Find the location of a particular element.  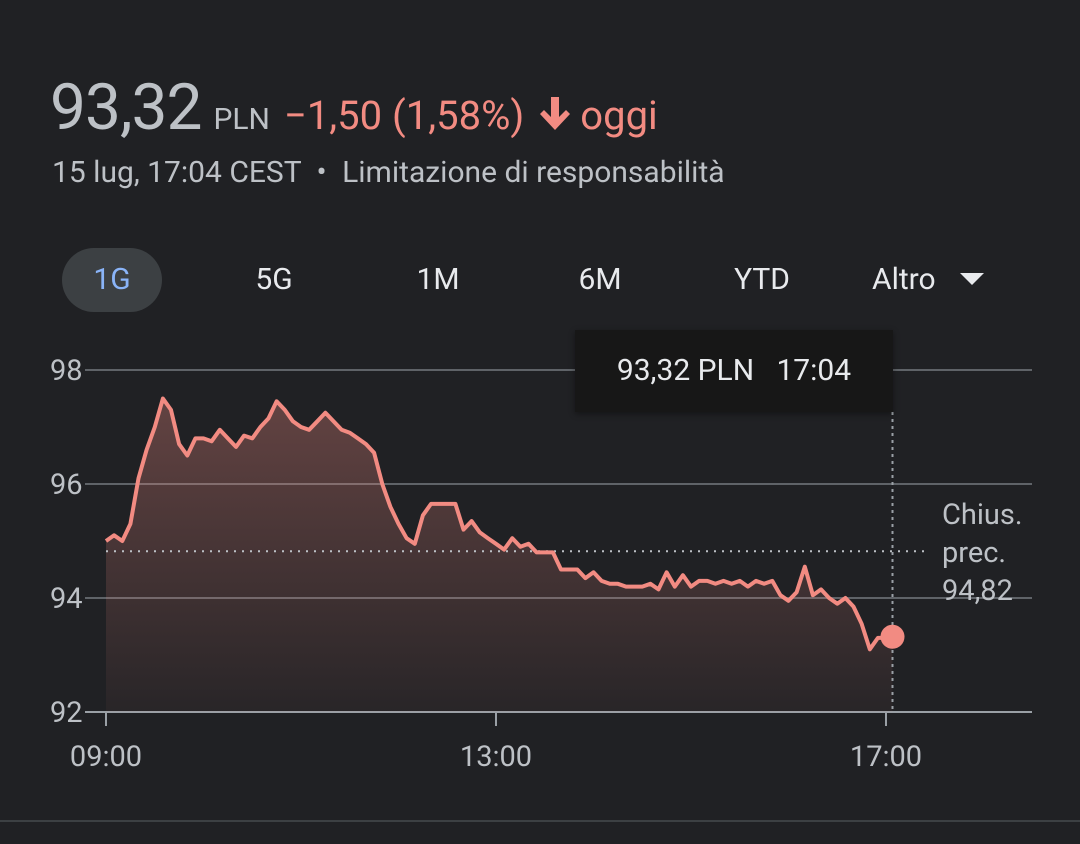

disclaimer-link: Limitazione di responsabilità is located at coordinates (533, 172).